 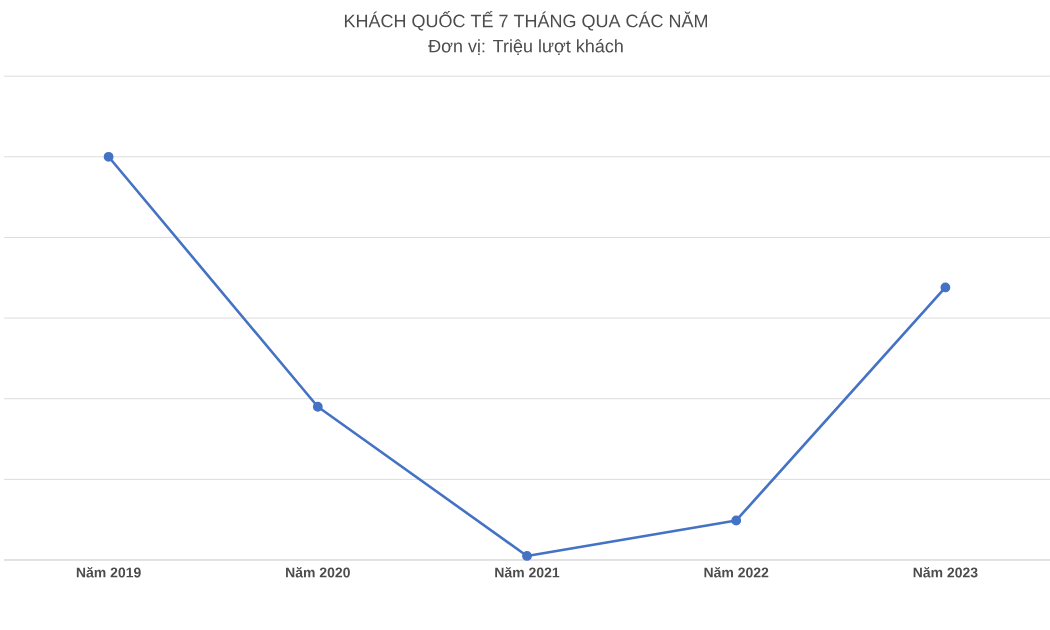 I want to click on x-tick-label: Năm 2021, so click(x=527, y=572).